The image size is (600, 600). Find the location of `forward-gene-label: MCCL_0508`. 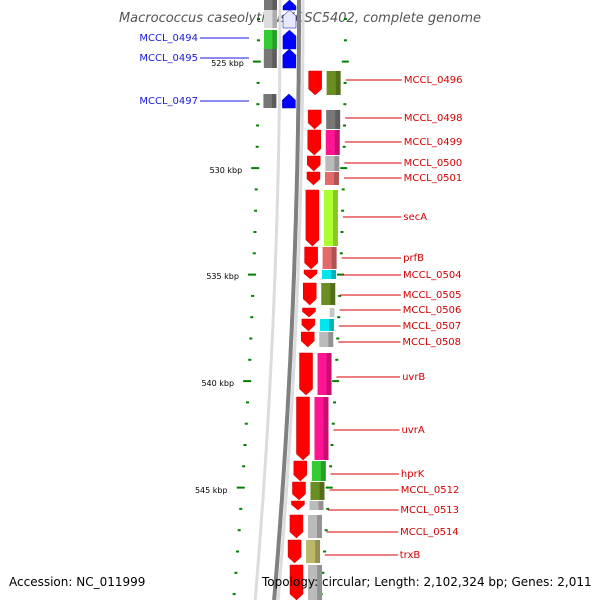

forward-gene-label: MCCL_0508 is located at coordinates (431, 342).